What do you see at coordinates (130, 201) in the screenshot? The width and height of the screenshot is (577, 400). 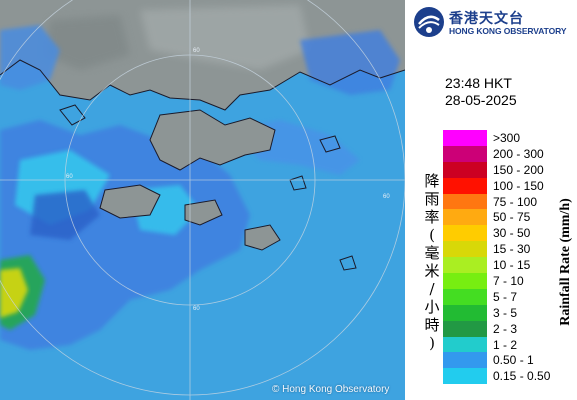 I see `land-lantau` at bounding box center [130, 201].